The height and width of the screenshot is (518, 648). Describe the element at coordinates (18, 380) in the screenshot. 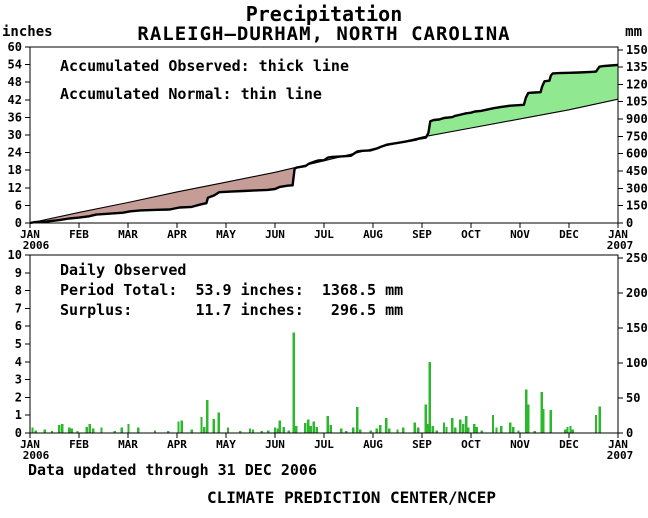

I see `svg-text: 3` at that location.